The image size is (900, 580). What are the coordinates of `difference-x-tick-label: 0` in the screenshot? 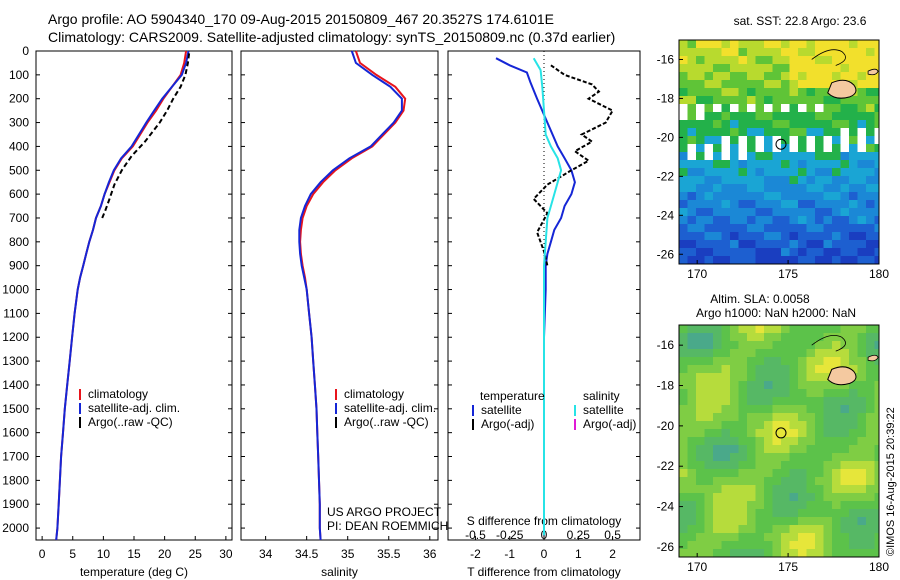 It's located at (544, 554).